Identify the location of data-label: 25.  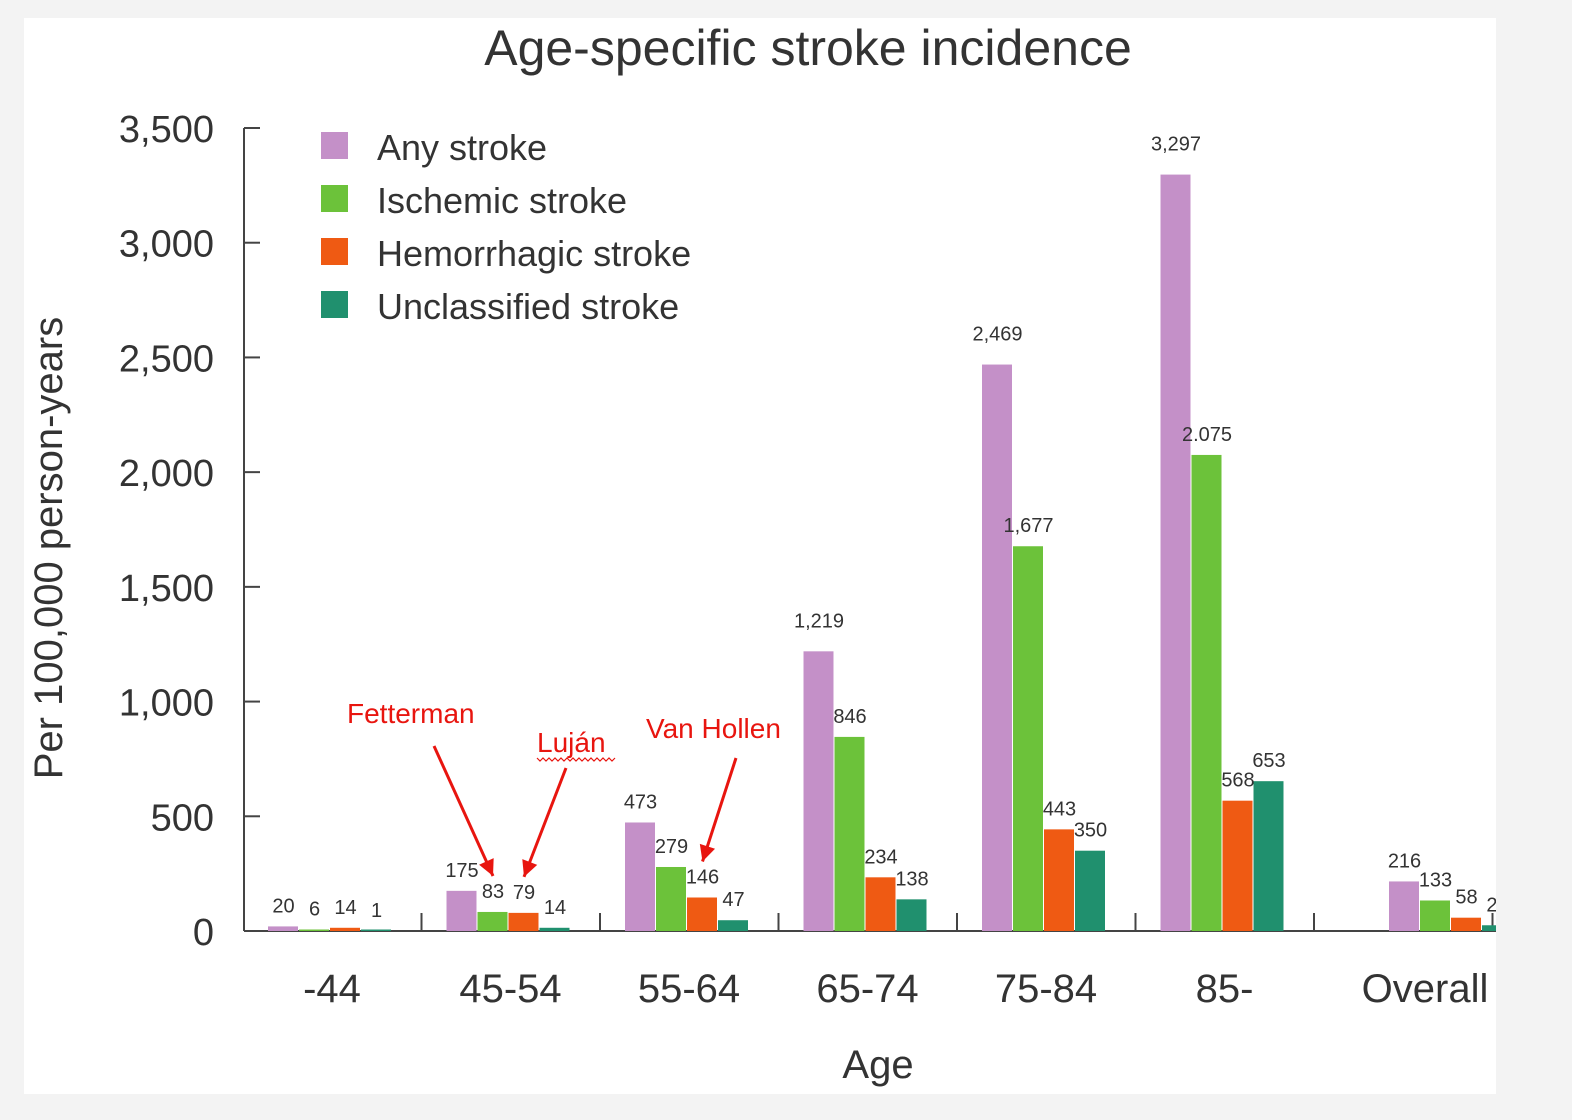
(1491, 905).